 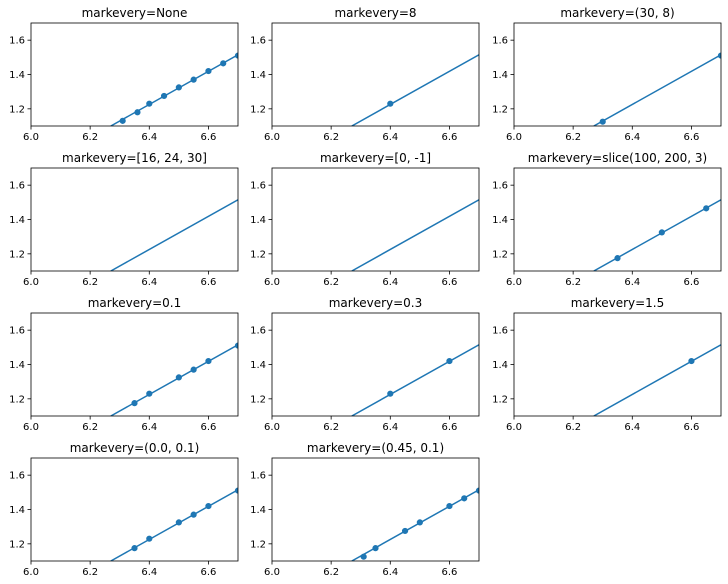 What do you see at coordinates (135, 13) in the screenshot?
I see `subplot-title: markevery=None` at bounding box center [135, 13].